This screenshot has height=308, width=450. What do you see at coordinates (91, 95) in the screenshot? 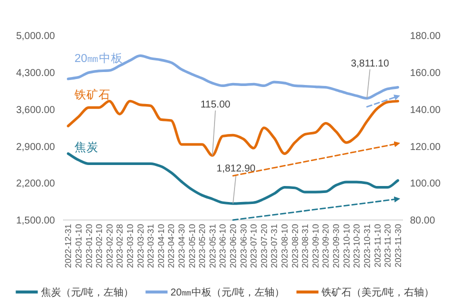
I see `annotation: 铁矿石` at bounding box center [91, 95].